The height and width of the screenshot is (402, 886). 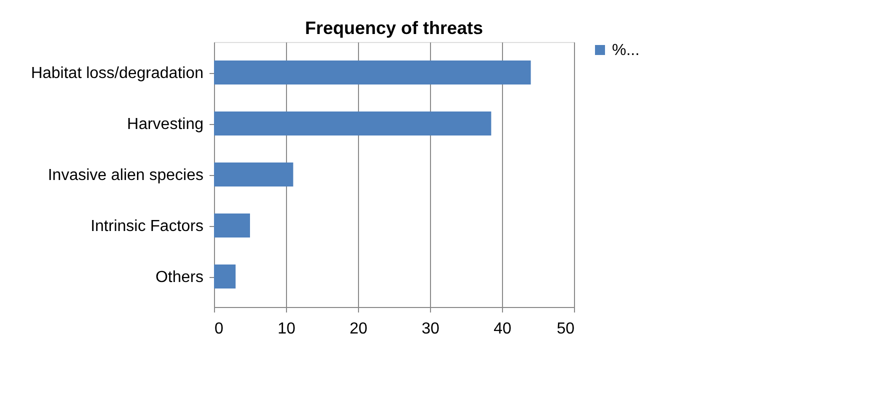 What do you see at coordinates (147, 226) in the screenshot?
I see `y-tick-label: Intrinsic Factors` at bounding box center [147, 226].